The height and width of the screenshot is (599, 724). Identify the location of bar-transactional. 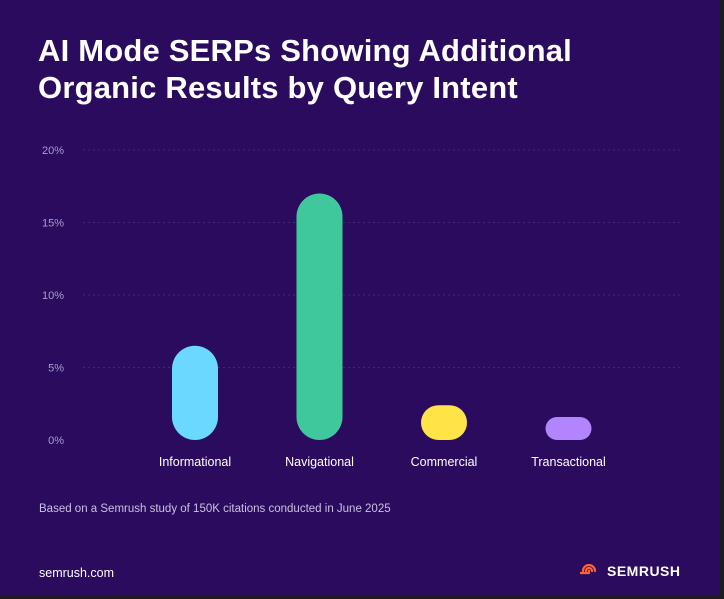
(568, 428).